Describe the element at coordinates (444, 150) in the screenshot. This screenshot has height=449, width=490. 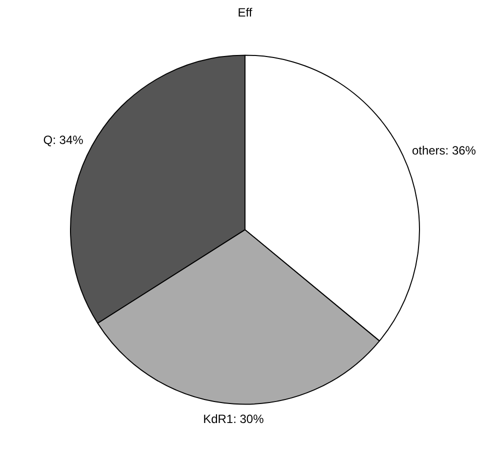
I see `slice-label: others: 36%` at that location.